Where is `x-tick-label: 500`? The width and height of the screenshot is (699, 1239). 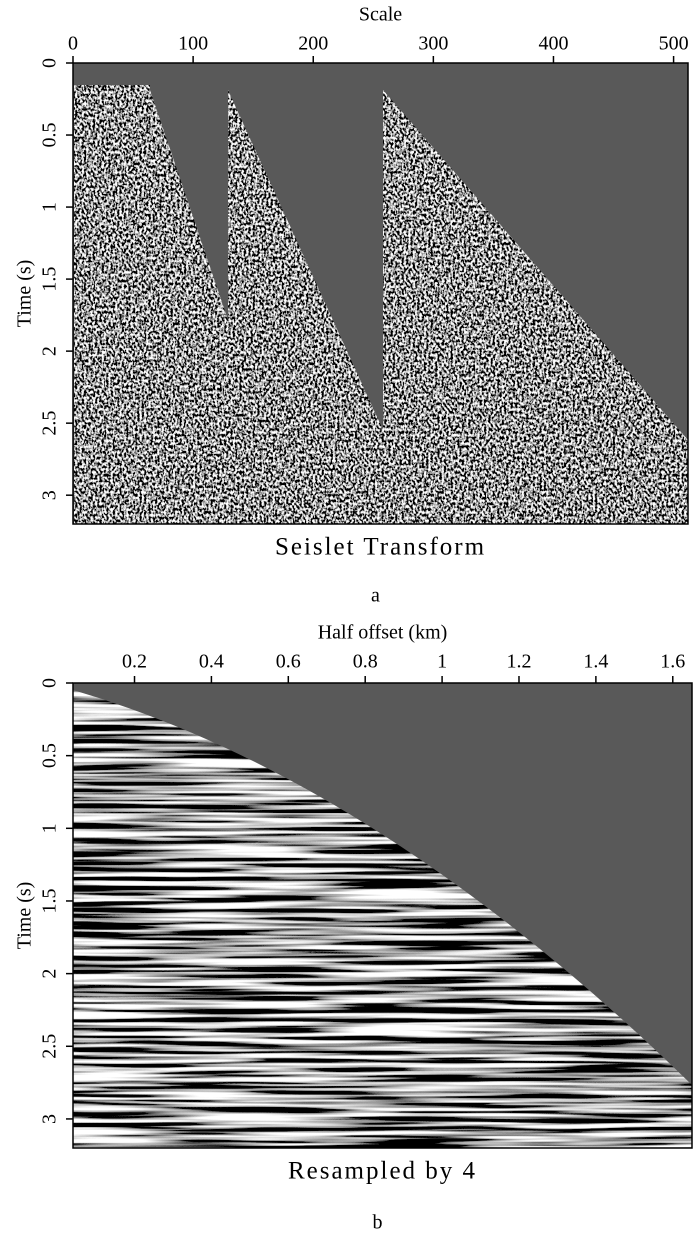
x-tick-label: 500 is located at coordinates (674, 44).